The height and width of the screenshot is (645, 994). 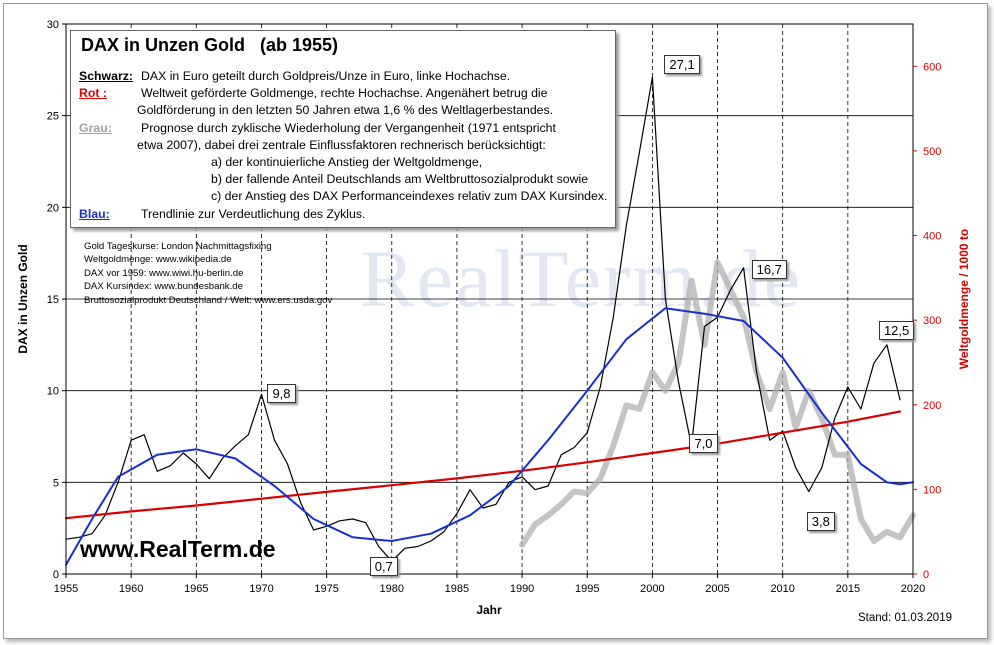 I want to click on x-axis-label: Jahr, so click(x=489, y=610).